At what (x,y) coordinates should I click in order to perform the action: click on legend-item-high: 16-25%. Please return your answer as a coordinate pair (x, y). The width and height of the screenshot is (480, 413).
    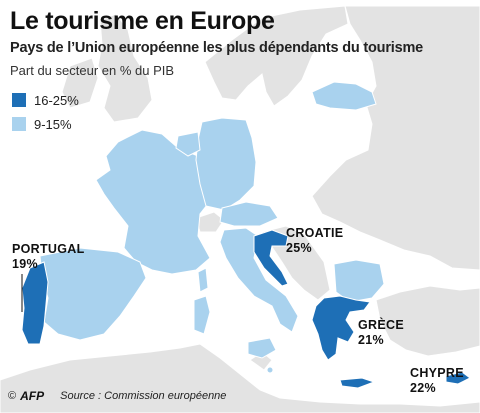
    Looking at the image, I should click on (45, 100).